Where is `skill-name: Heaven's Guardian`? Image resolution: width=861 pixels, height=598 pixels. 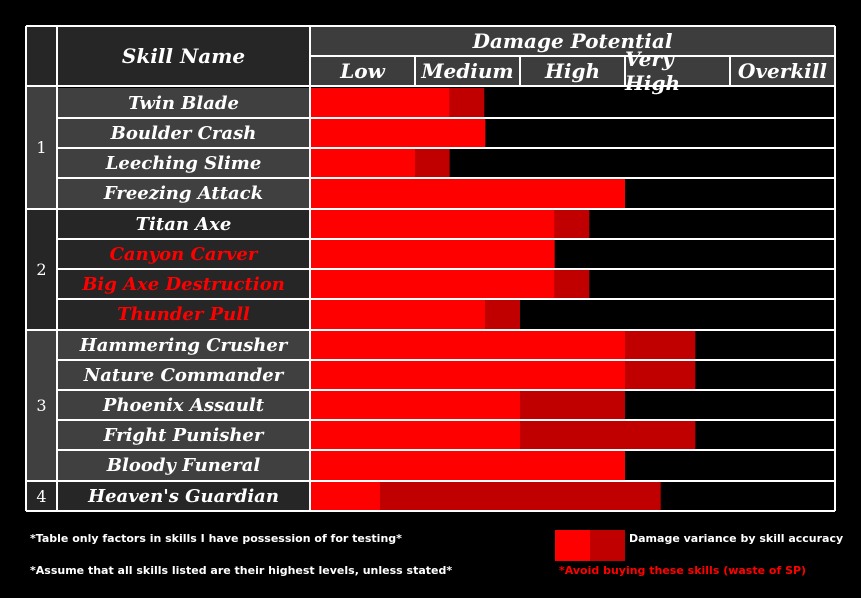 skill-name: Heaven's Guardian is located at coordinates (183, 496).